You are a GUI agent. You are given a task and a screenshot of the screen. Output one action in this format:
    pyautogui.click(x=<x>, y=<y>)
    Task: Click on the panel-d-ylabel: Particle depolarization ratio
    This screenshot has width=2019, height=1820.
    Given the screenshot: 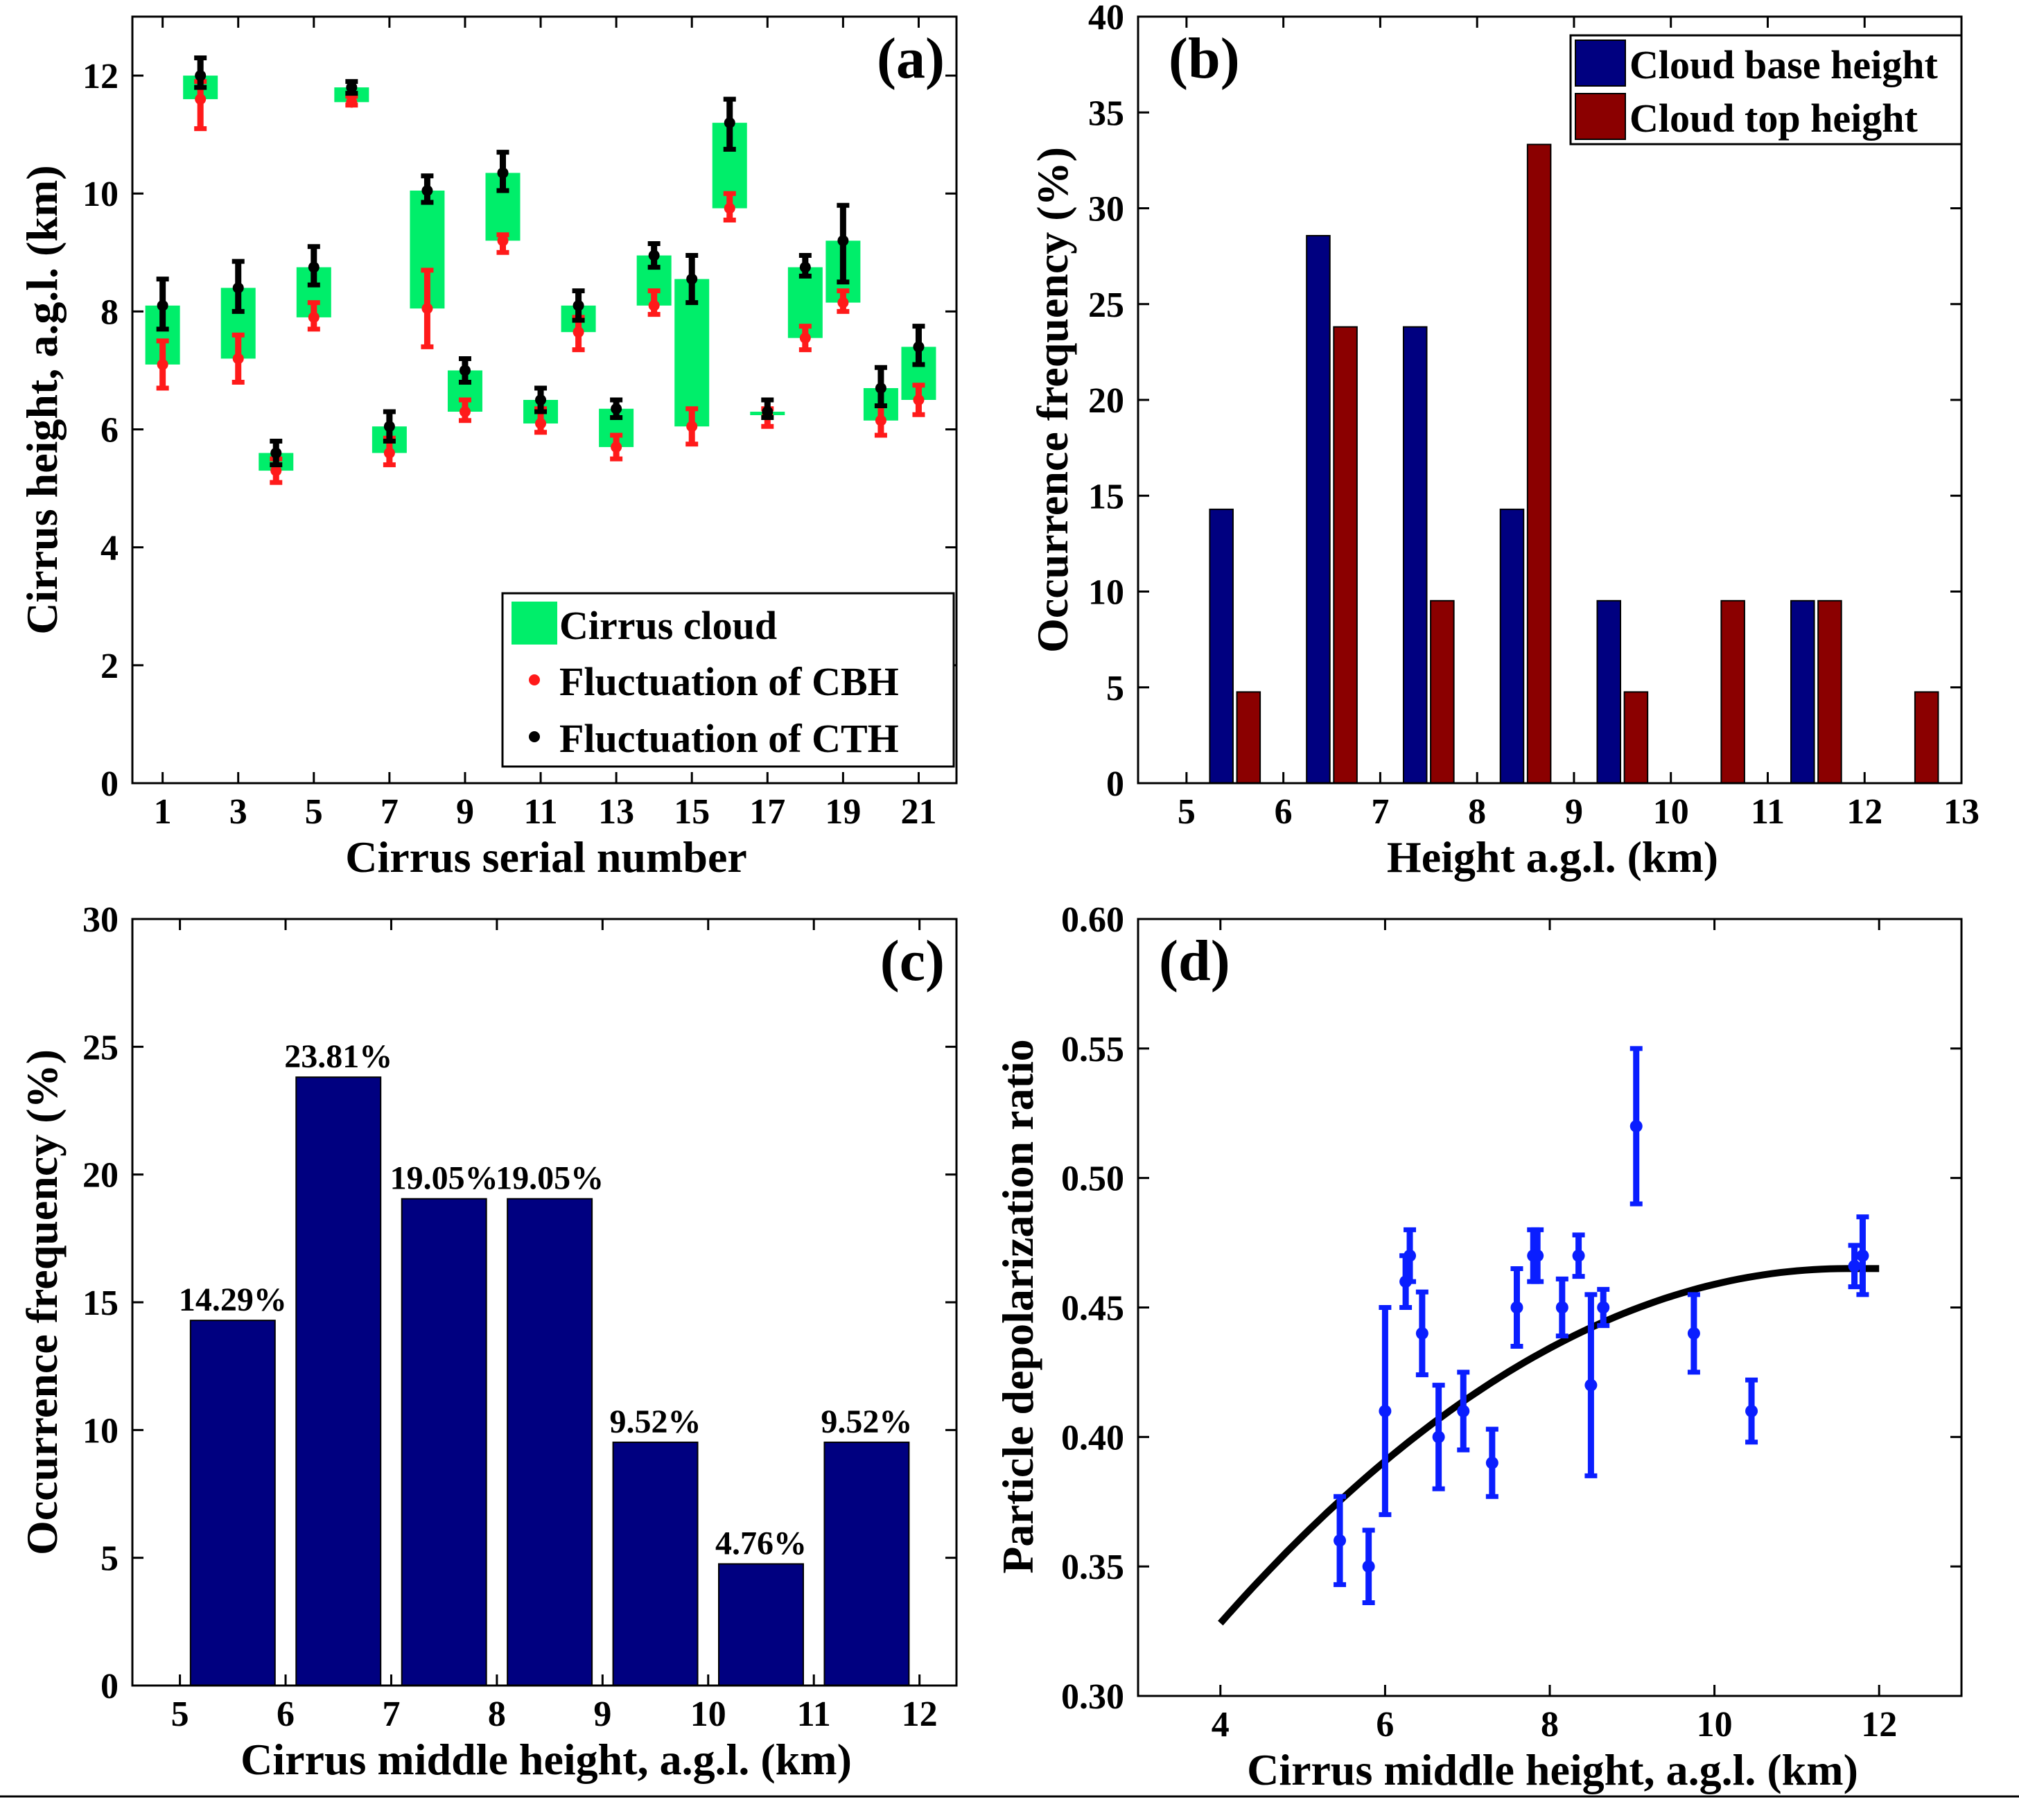 What is the action you would take?
    pyautogui.click(x=1017, y=1306)
    